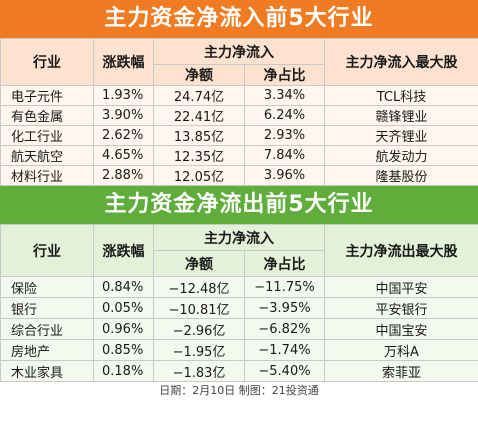  Describe the element at coordinates (199, 287) in the screenshot. I see `amount-cell: −12.48亿` at that location.